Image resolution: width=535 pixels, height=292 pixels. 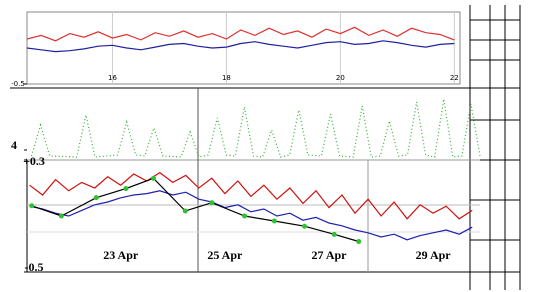 I want to click on side-table, so click(x=495, y=147).